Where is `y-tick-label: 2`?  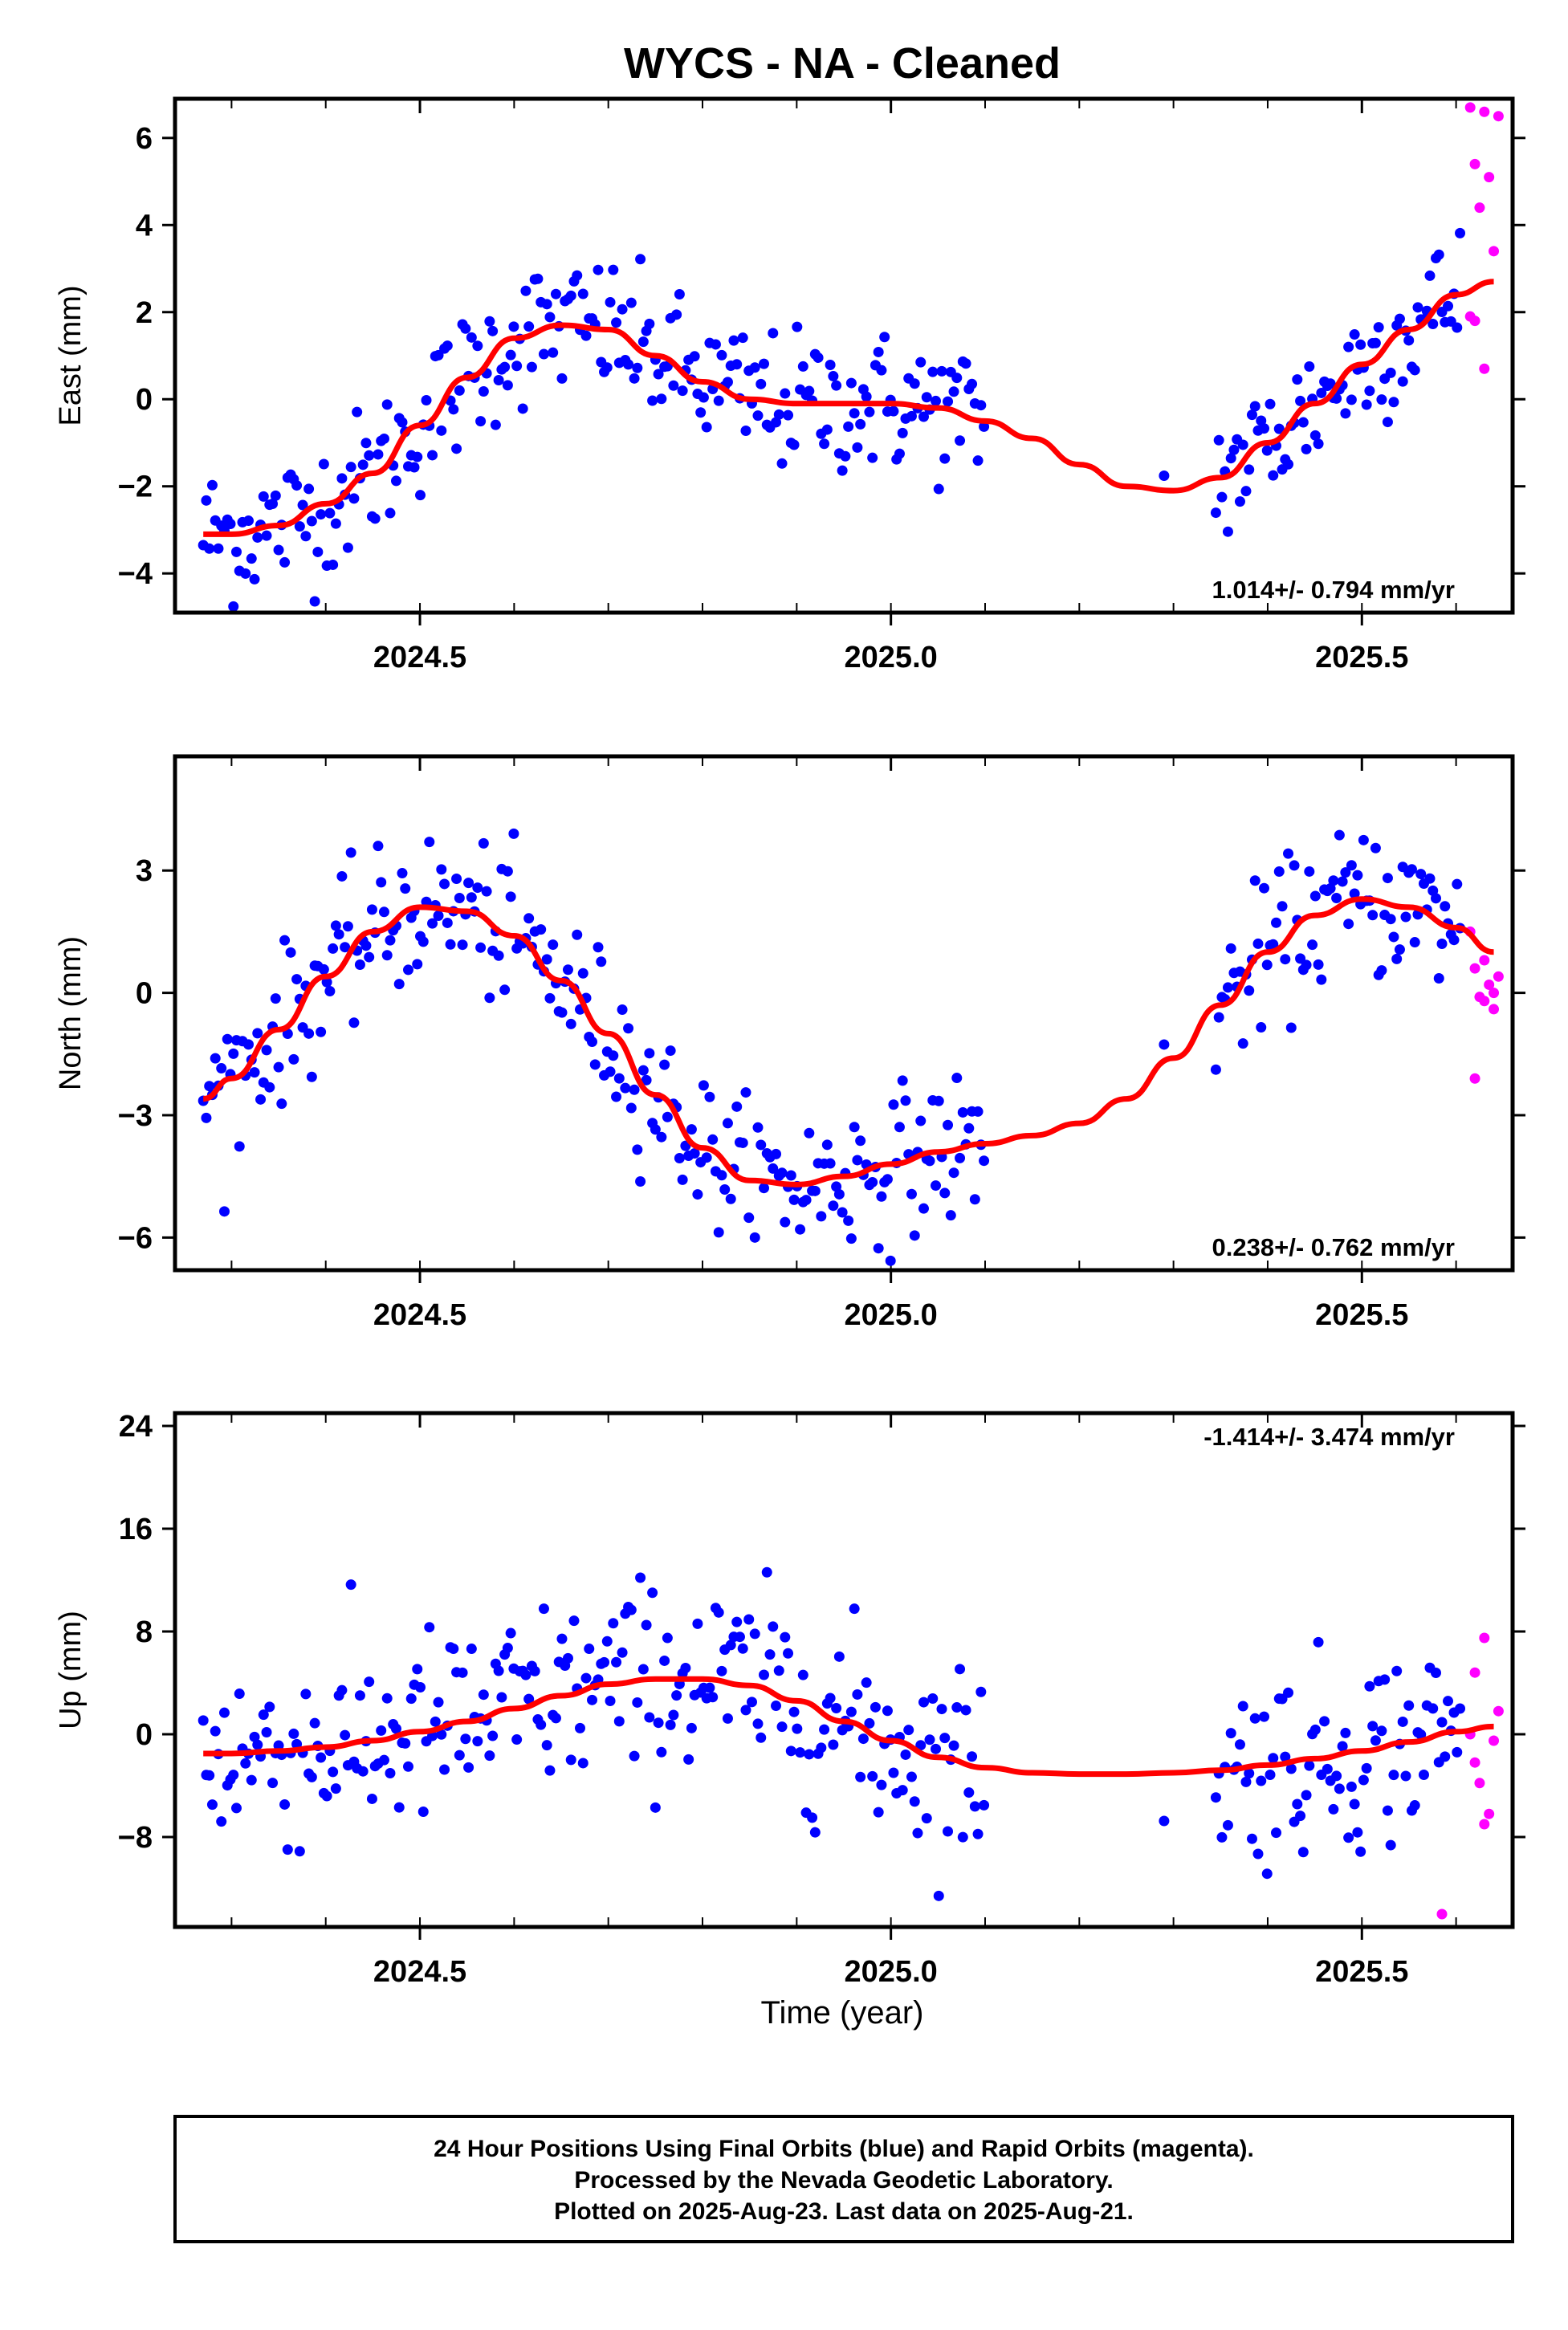
y-tick-label: 2 is located at coordinates (144, 313).